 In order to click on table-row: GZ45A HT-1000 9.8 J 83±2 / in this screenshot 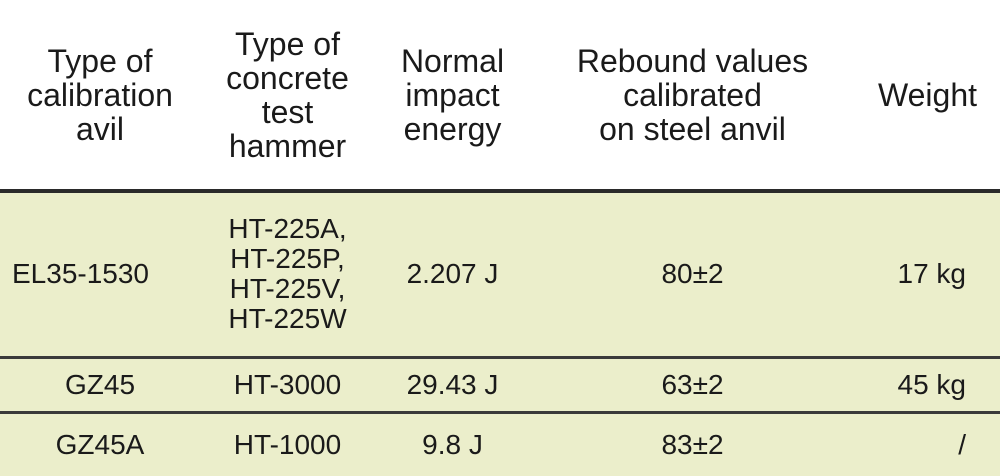, I will do `click(500, 443)`.